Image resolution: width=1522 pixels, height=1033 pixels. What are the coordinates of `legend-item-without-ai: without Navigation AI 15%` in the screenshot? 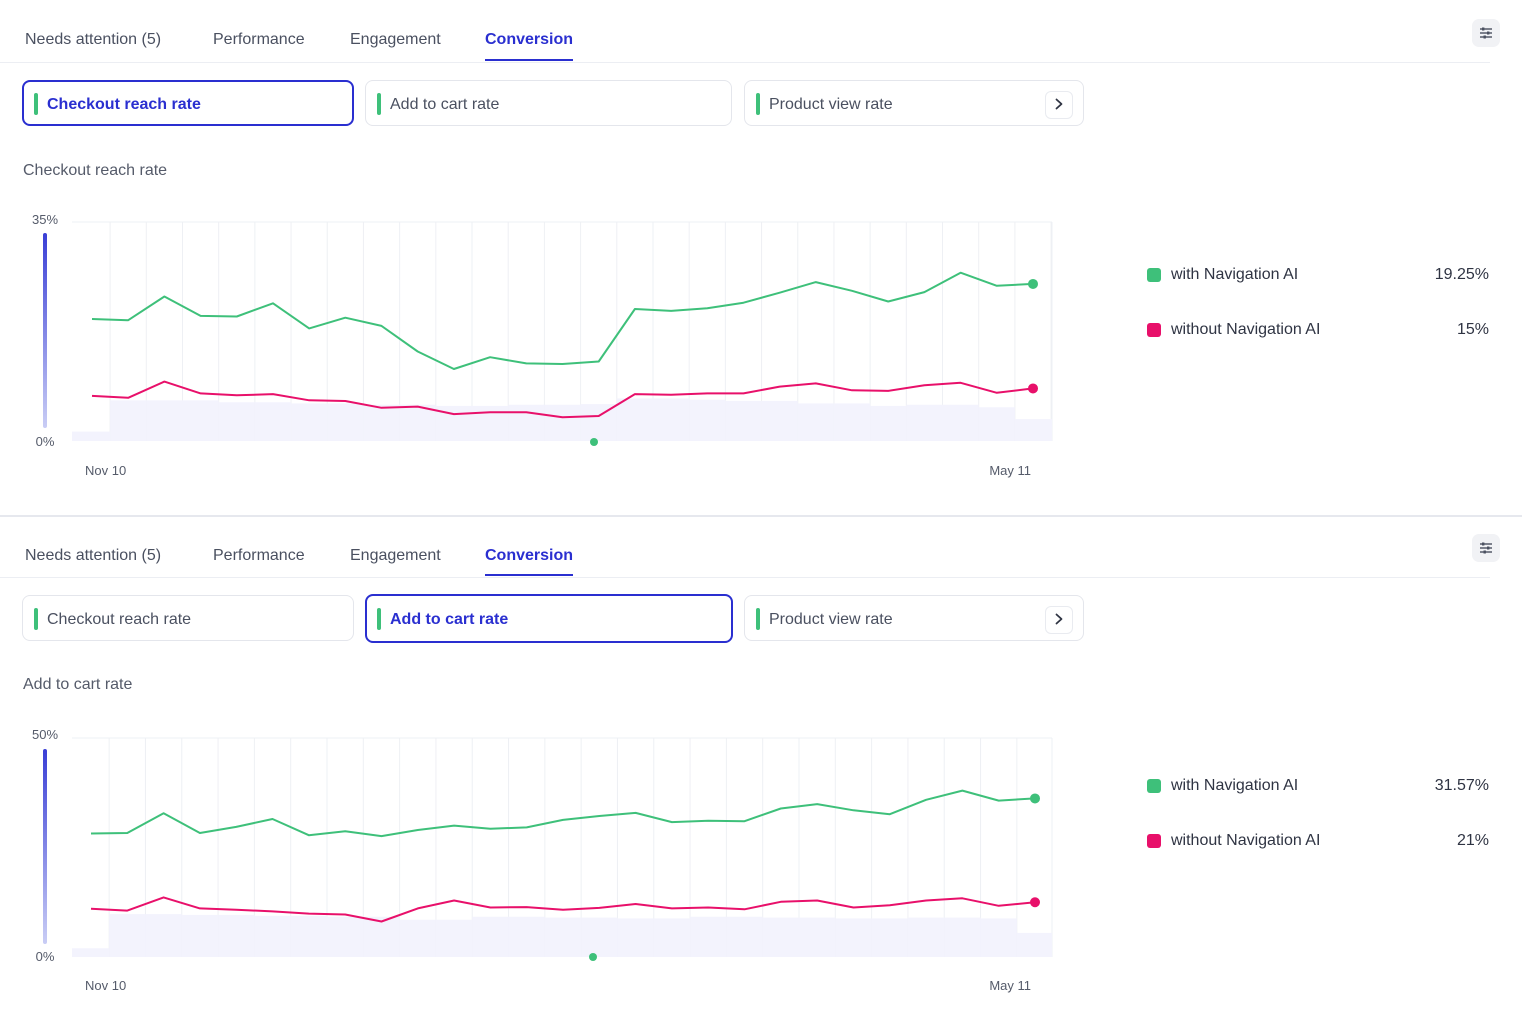 It's located at (1318, 330).